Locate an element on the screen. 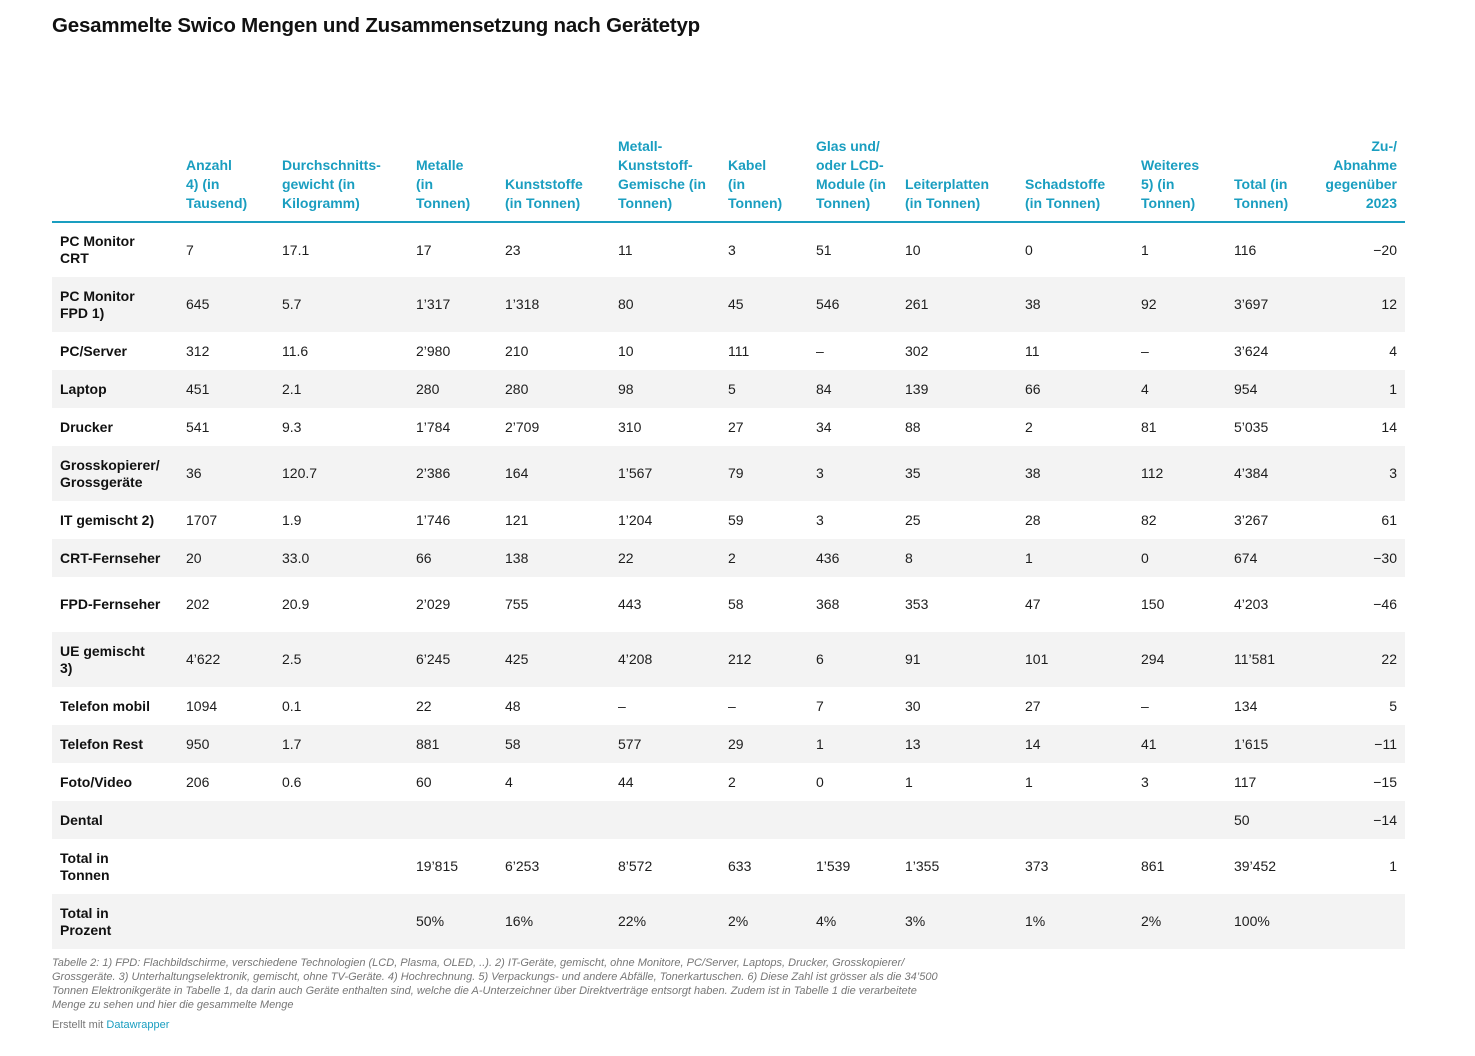 The image size is (1475, 1056). table-cell: 2% is located at coordinates (764, 921).